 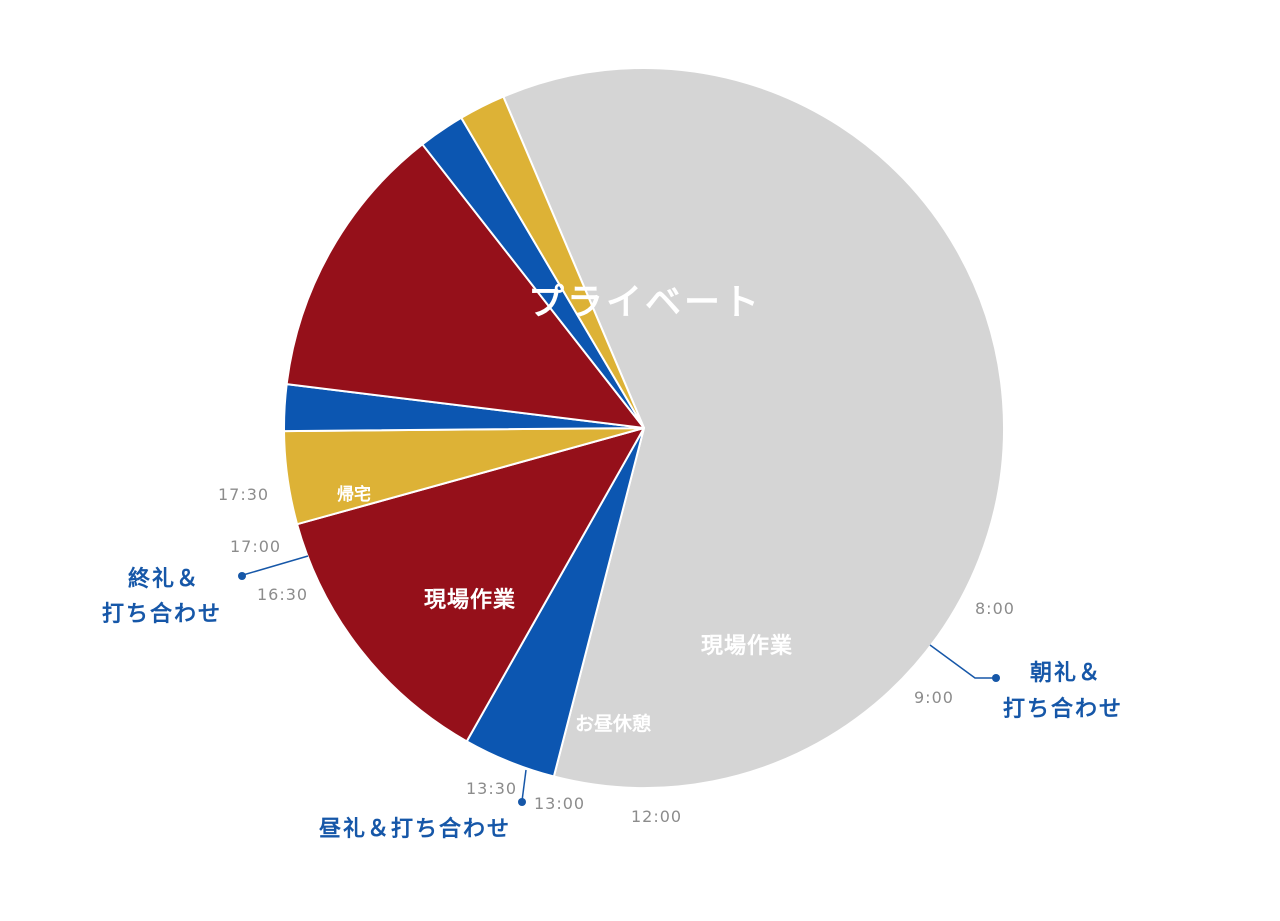 I want to click on time-label: 8:00, so click(x=995, y=608).